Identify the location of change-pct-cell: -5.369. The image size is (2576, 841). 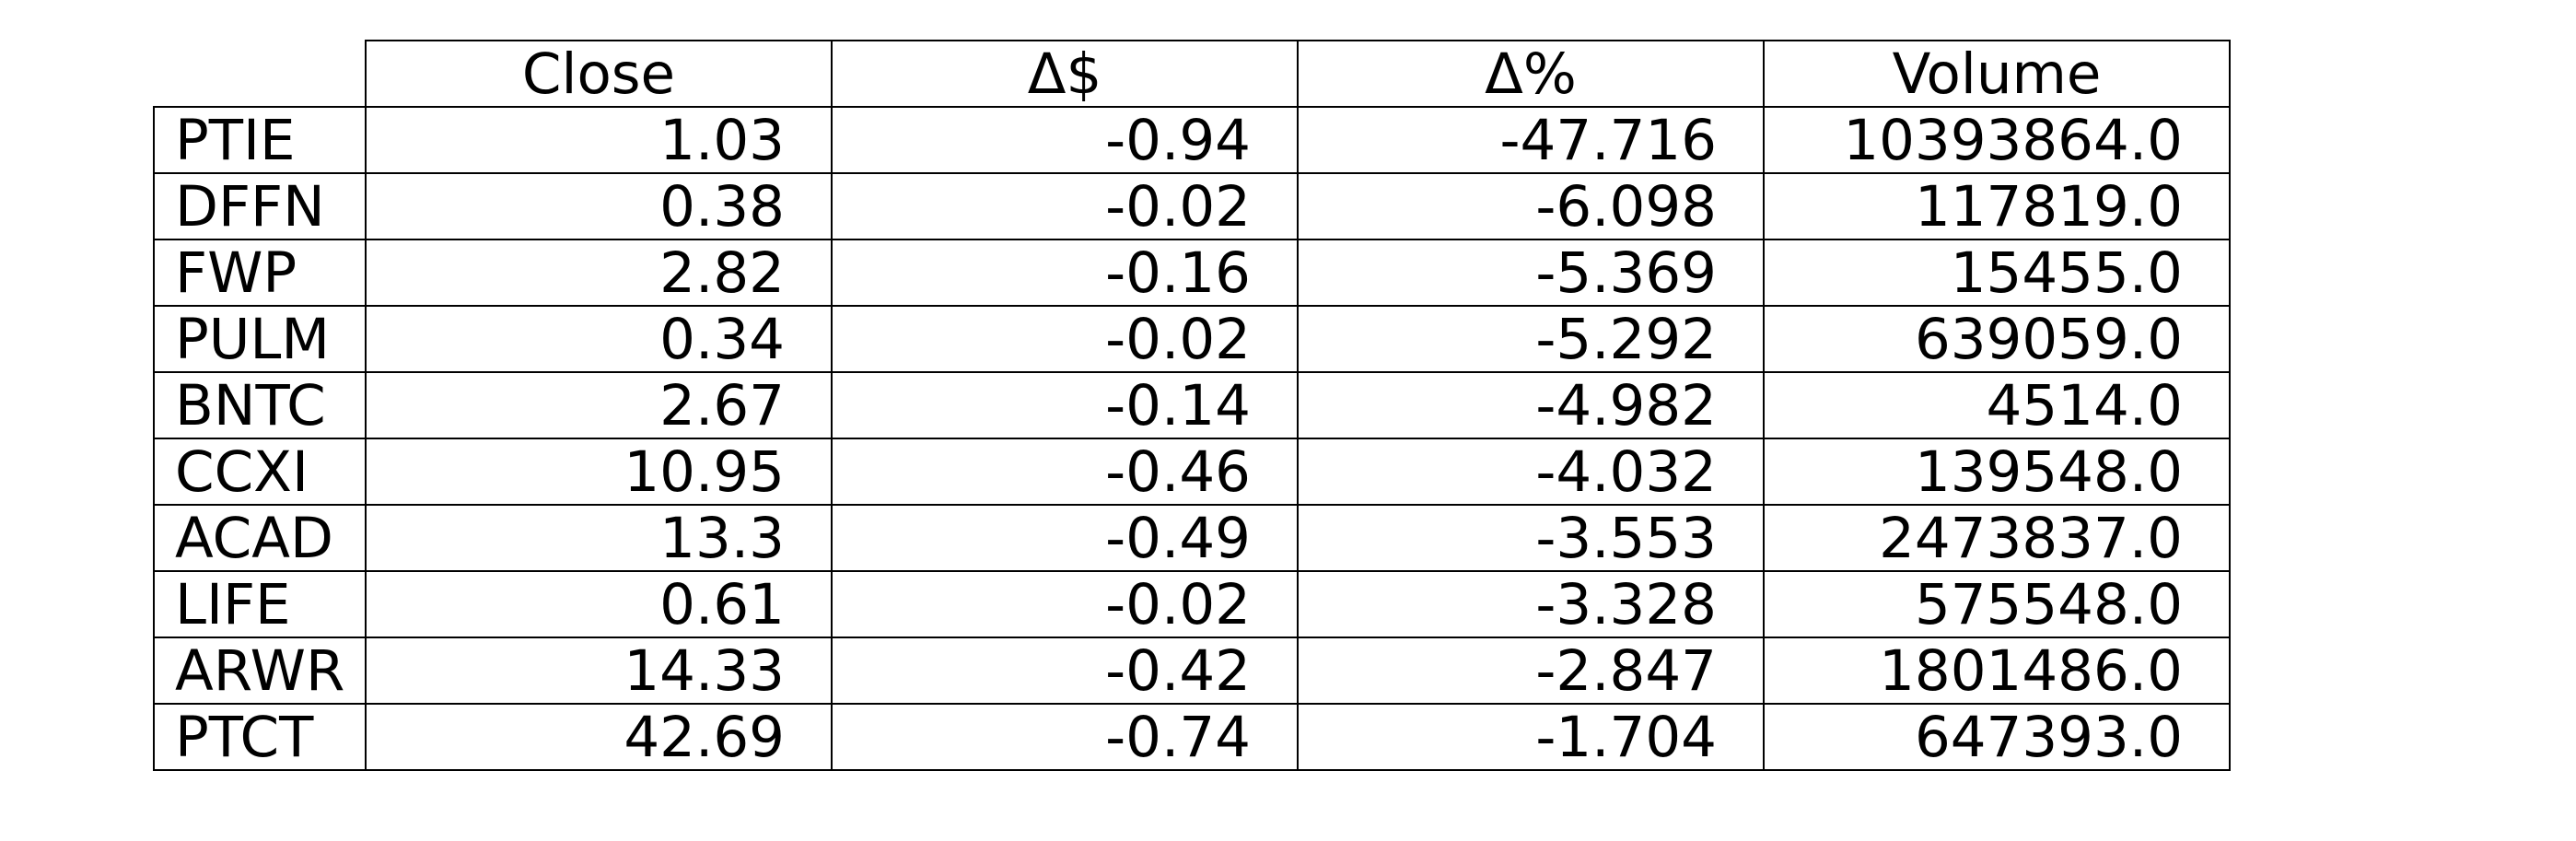
(1531, 273).